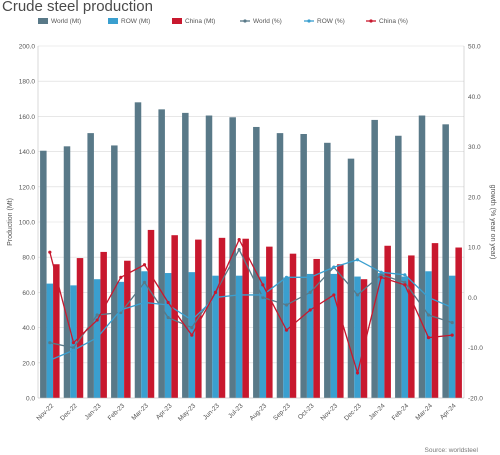 Image resolution: width=500 pixels, height=455 pixels. Describe the element at coordinates (27, 223) in the screenshot. I see `y-tick-label: 100.0` at that location.